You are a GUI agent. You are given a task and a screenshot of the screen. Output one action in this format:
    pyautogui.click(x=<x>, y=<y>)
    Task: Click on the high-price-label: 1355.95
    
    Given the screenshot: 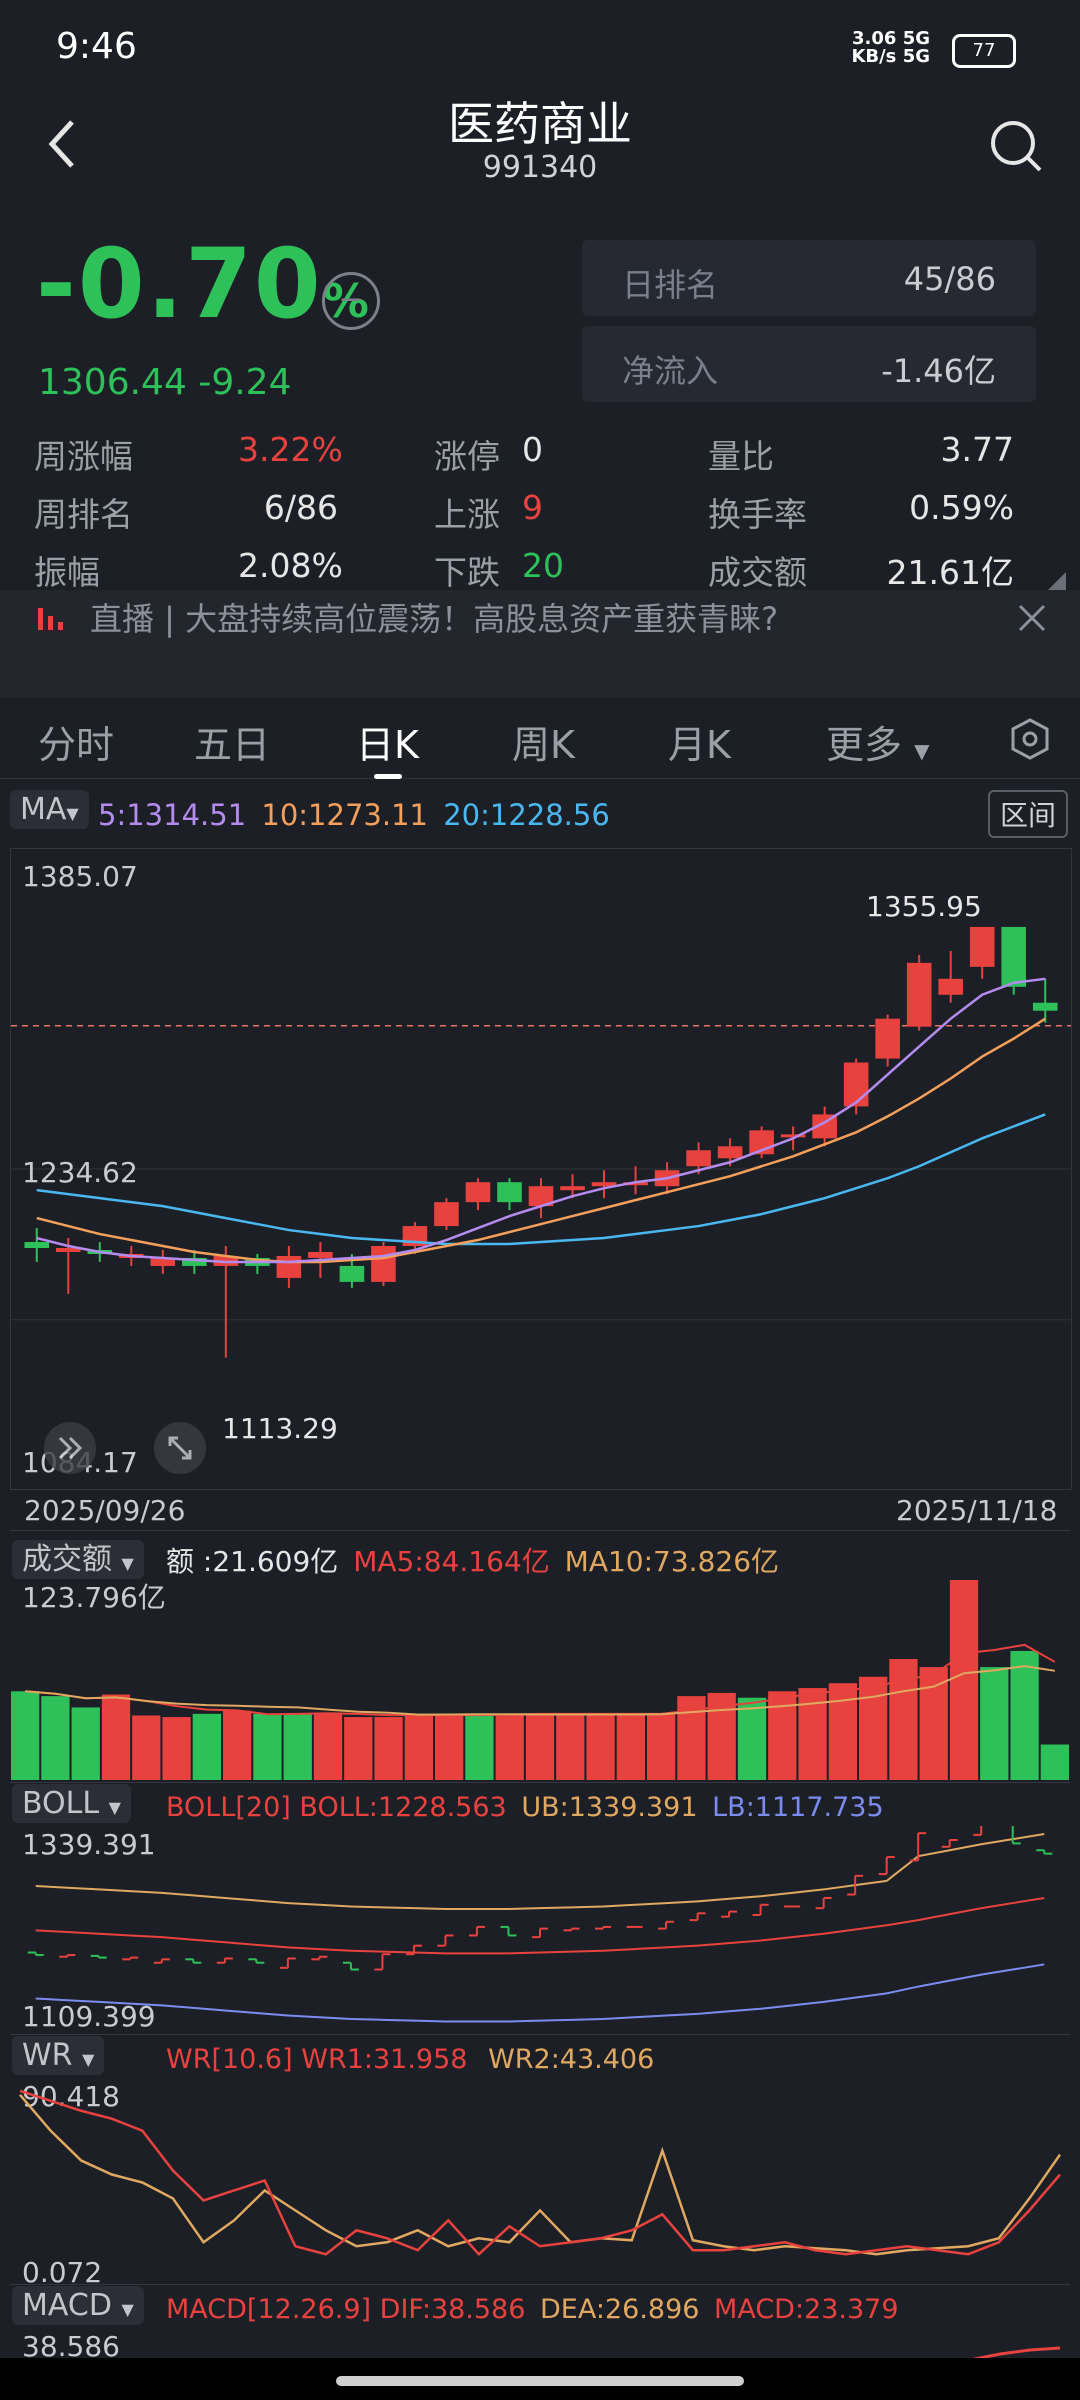 What is the action you would take?
    pyautogui.click(x=924, y=906)
    